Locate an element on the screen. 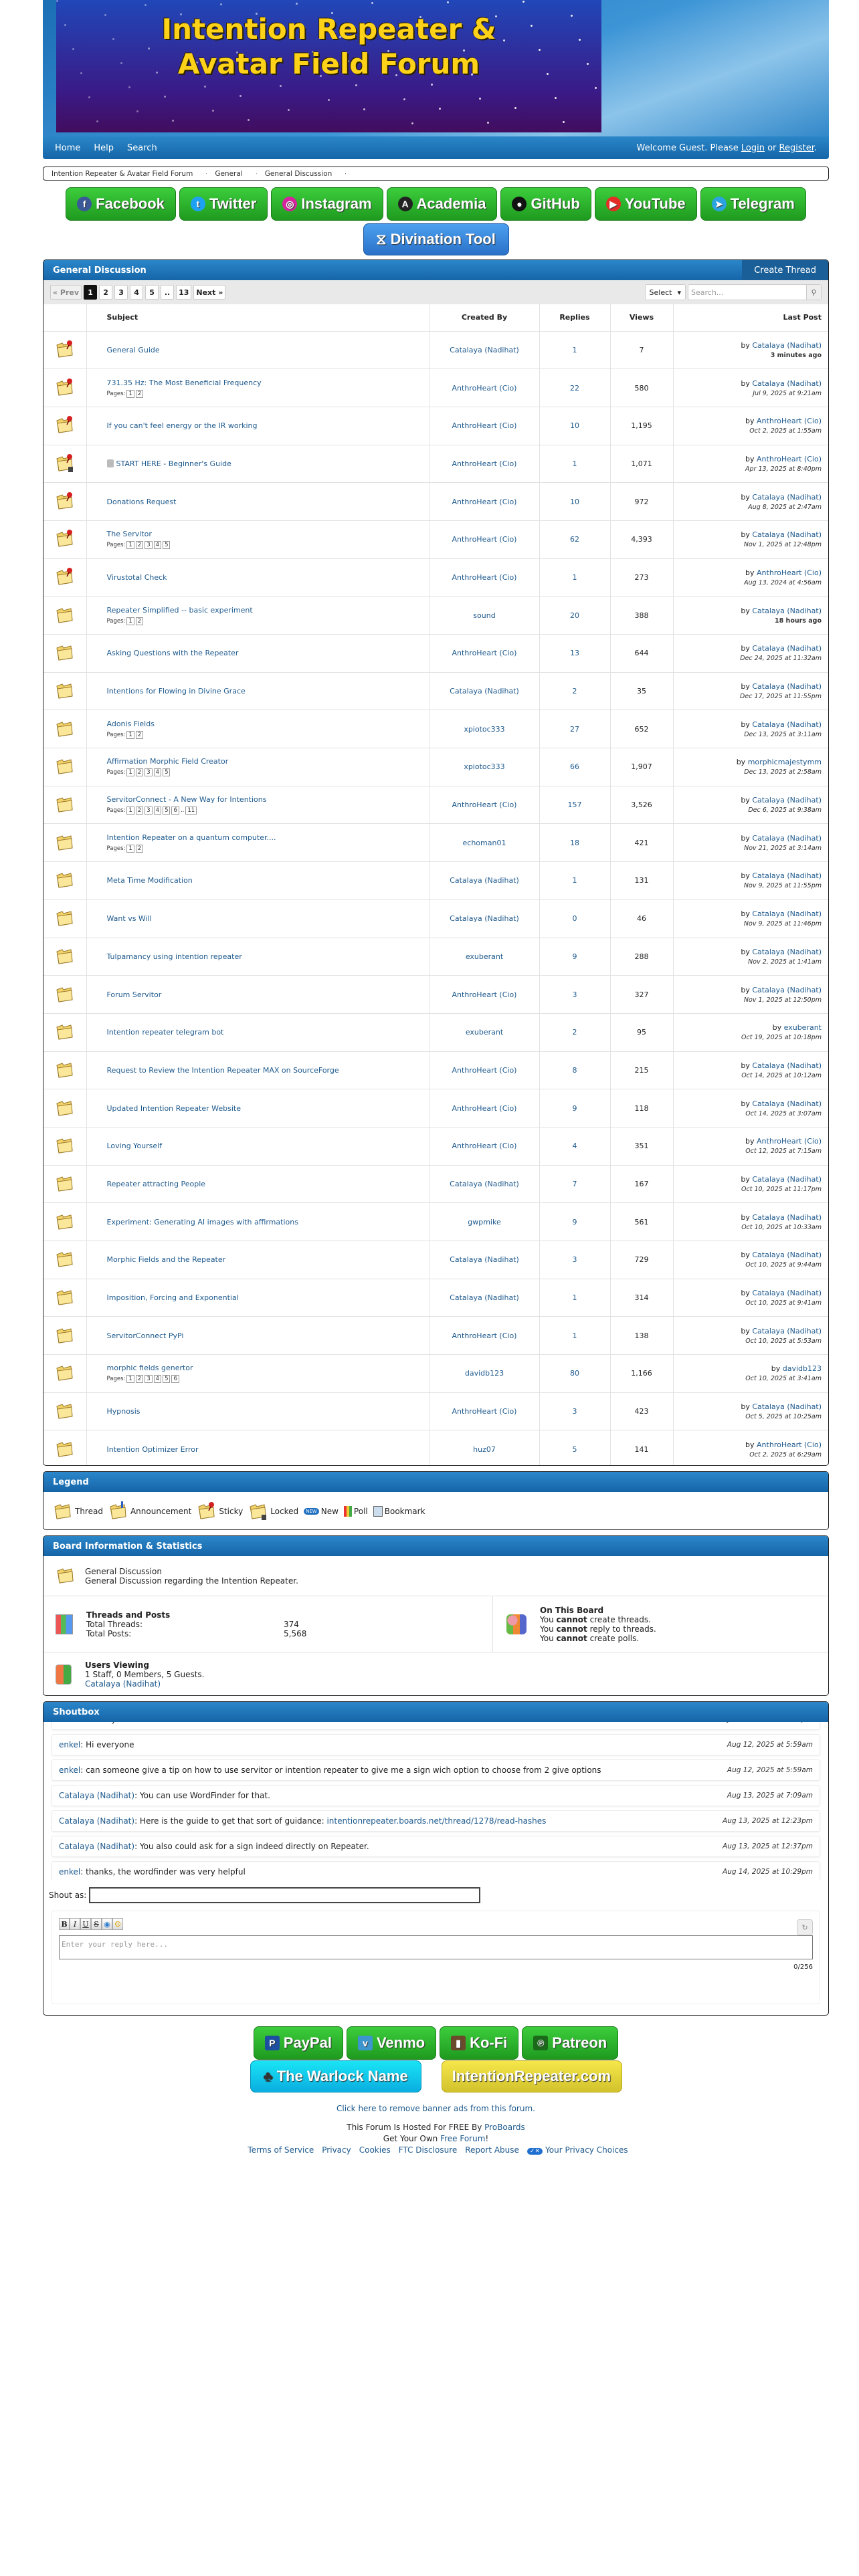  last-post-time: Oct 10, 2025 at 9:44am is located at coordinates (784, 1265).